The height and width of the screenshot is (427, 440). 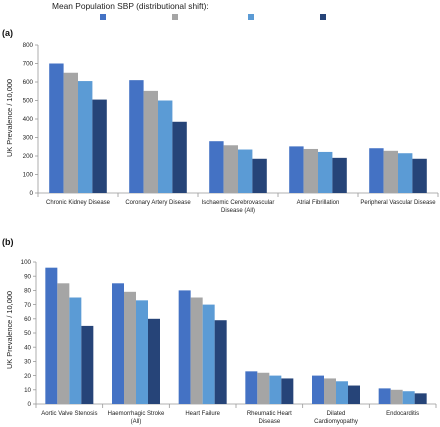 What do you see at coordinates (78, 203) in the screenshot?
I see `panel-a-category-label: Chronic Kidney Disease` at bounding box center [78, 203].